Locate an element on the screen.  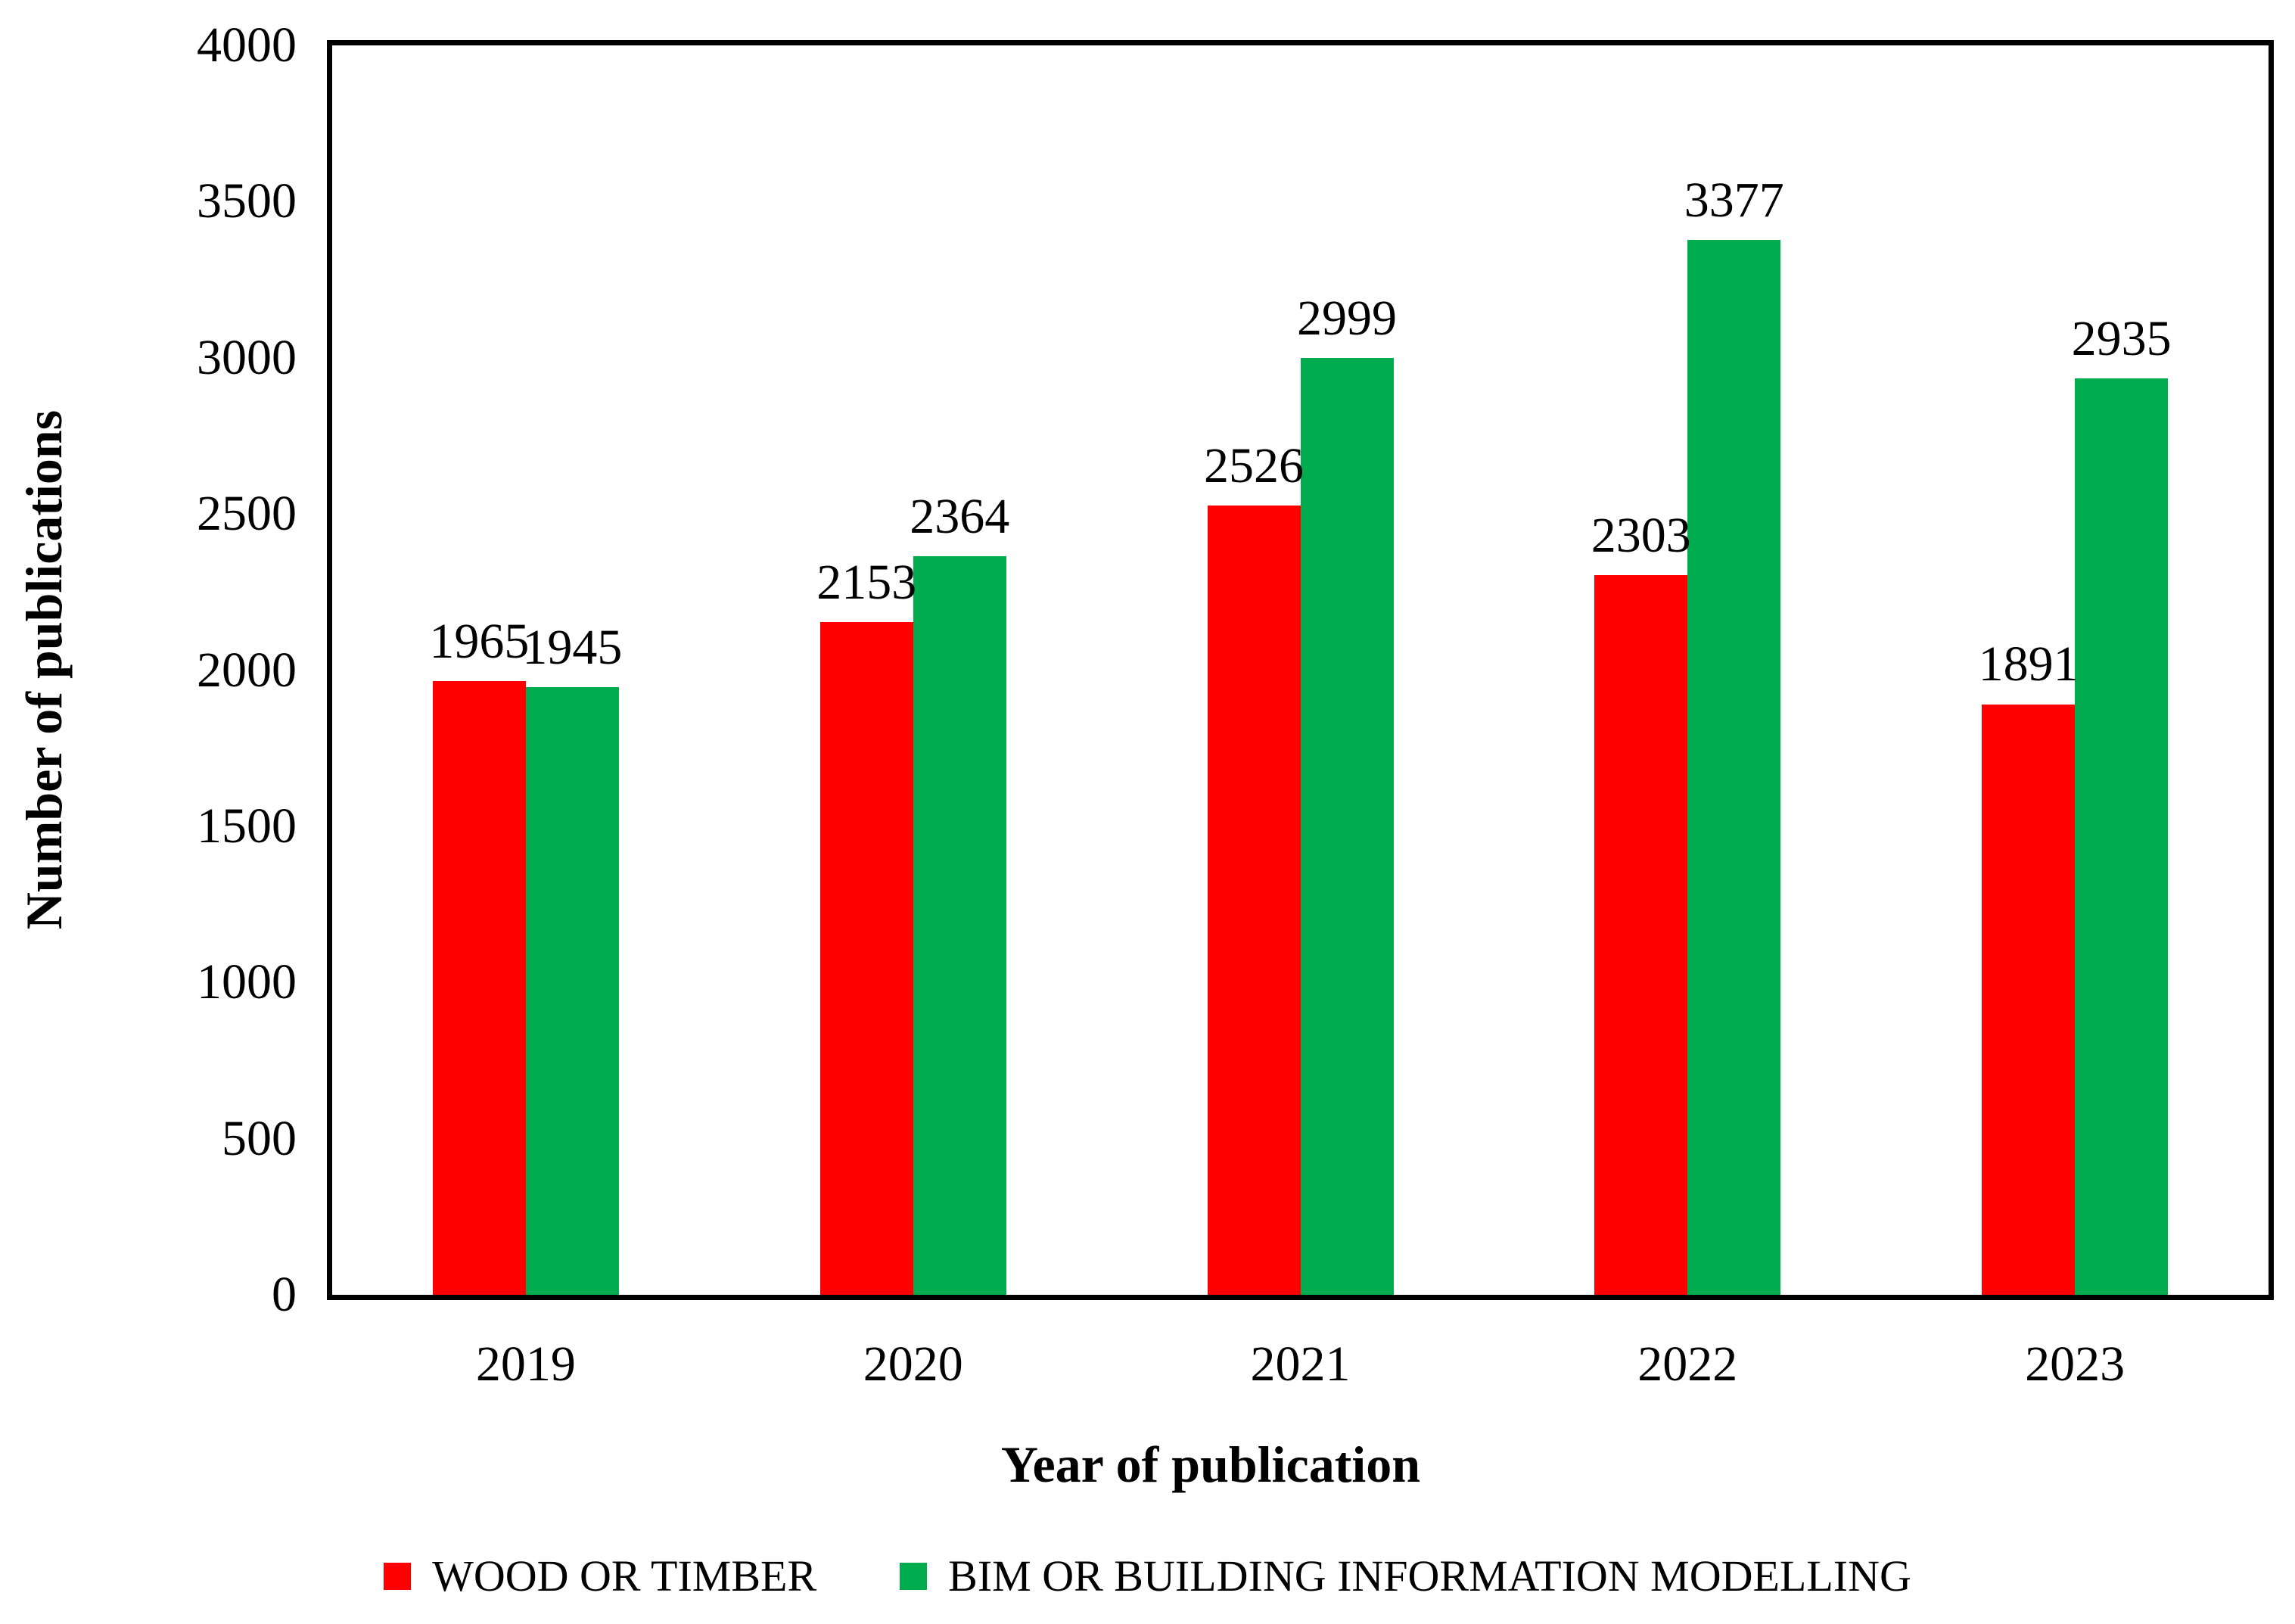
data-label-2023-series-0: 1891 is located at coordinates (2028, 664).